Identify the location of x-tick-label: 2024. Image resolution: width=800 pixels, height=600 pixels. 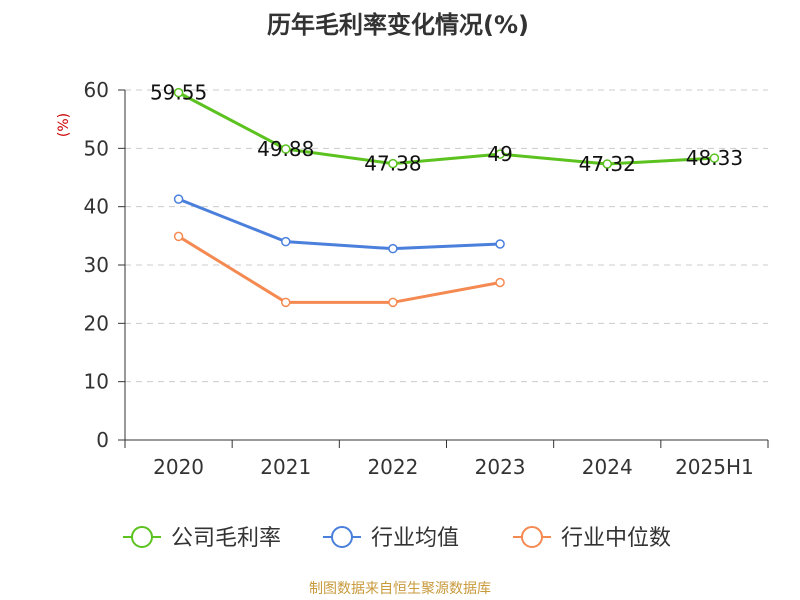
(607, 467).